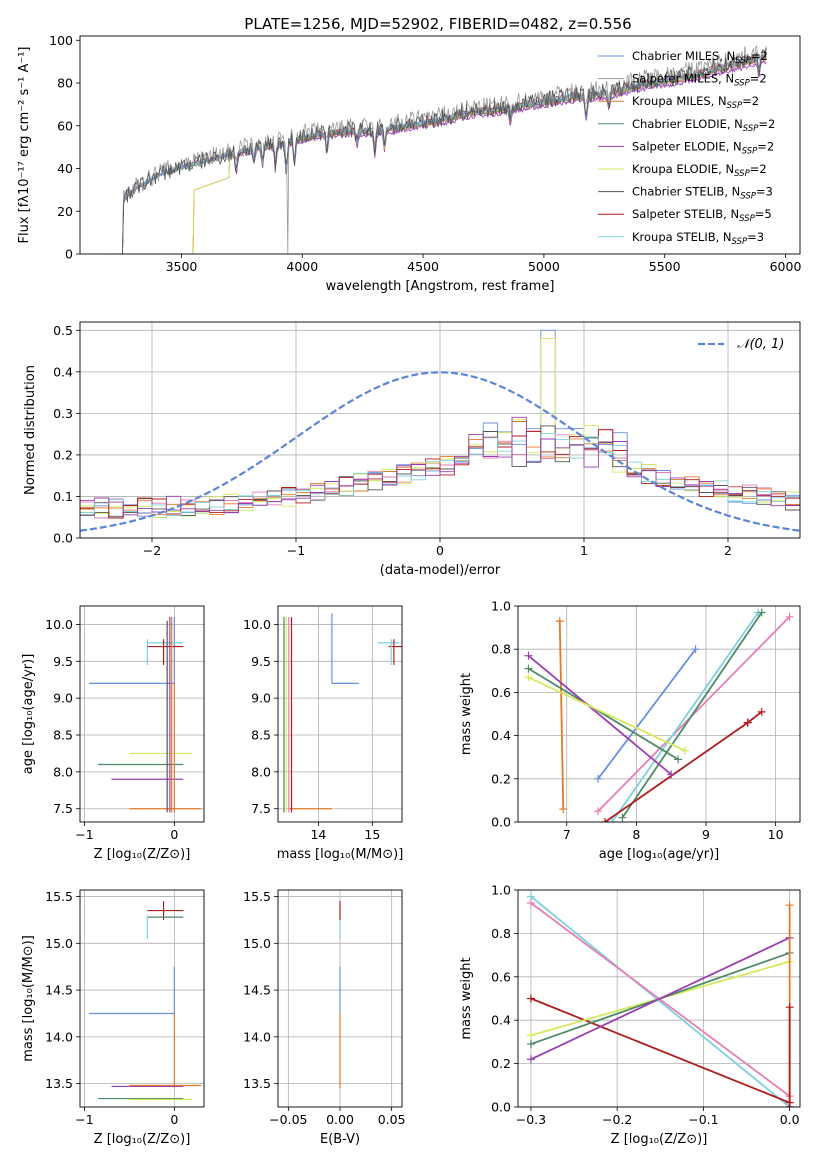 The image size is (819, 1170). I want to click on y-tick-label: 100, so click(61, 40).